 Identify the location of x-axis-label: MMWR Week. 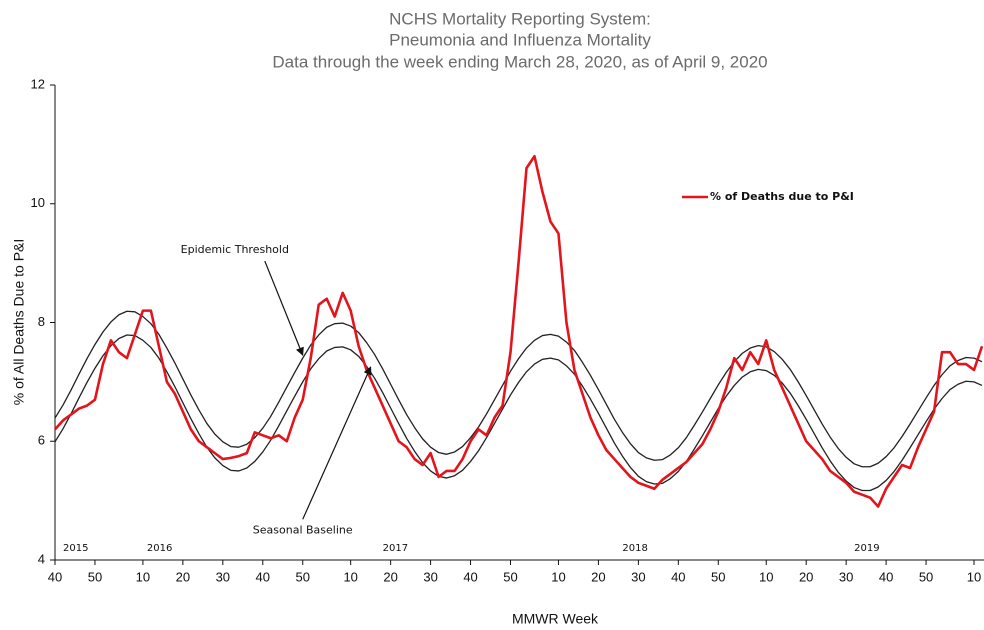
(555, 619).